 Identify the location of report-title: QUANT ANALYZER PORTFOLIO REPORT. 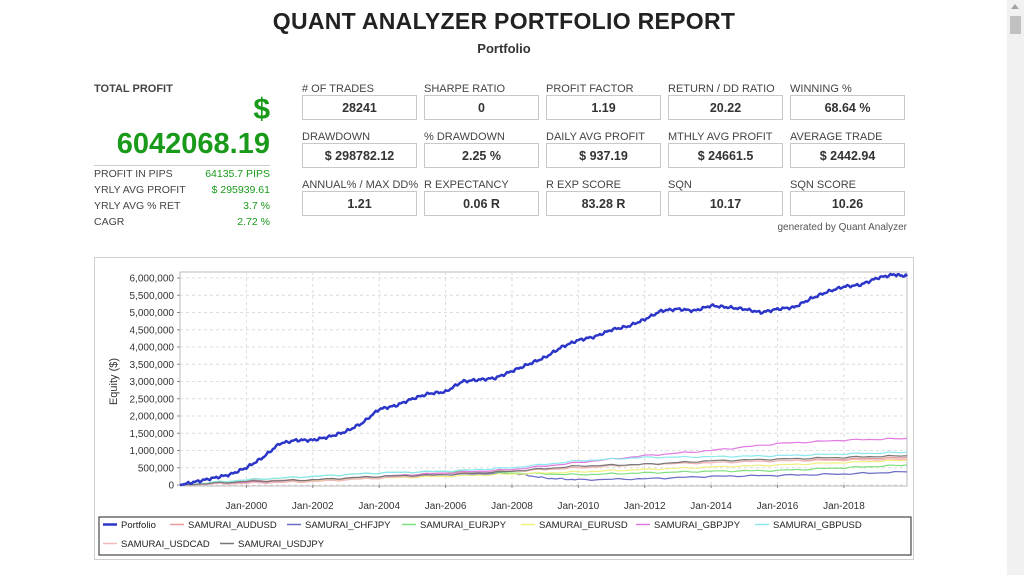
(504, 21).